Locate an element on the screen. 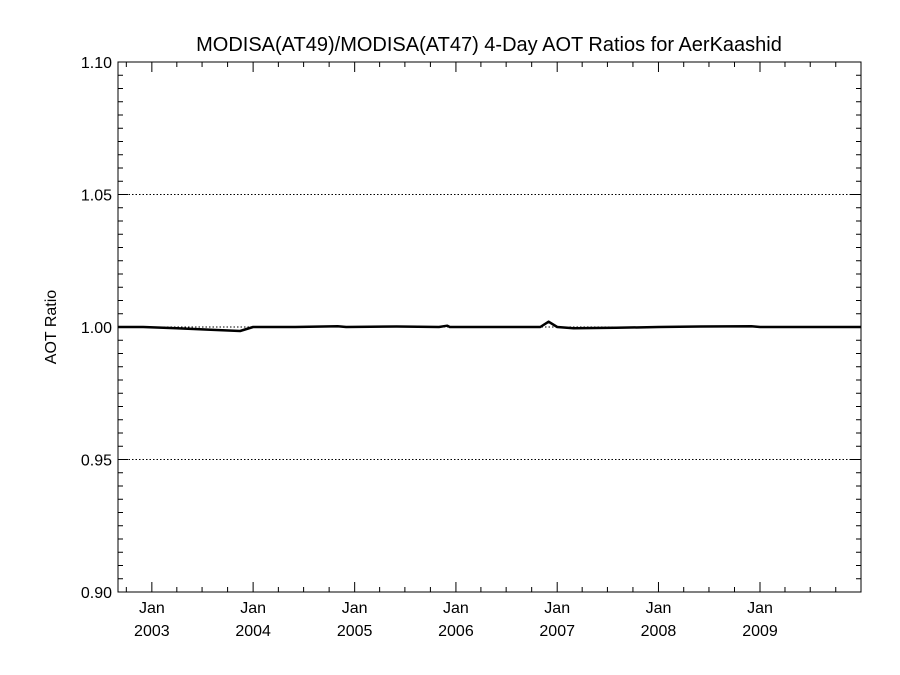 The width and height of the screenshot is (900, 675). data-series is located at coordinates (489, 326).